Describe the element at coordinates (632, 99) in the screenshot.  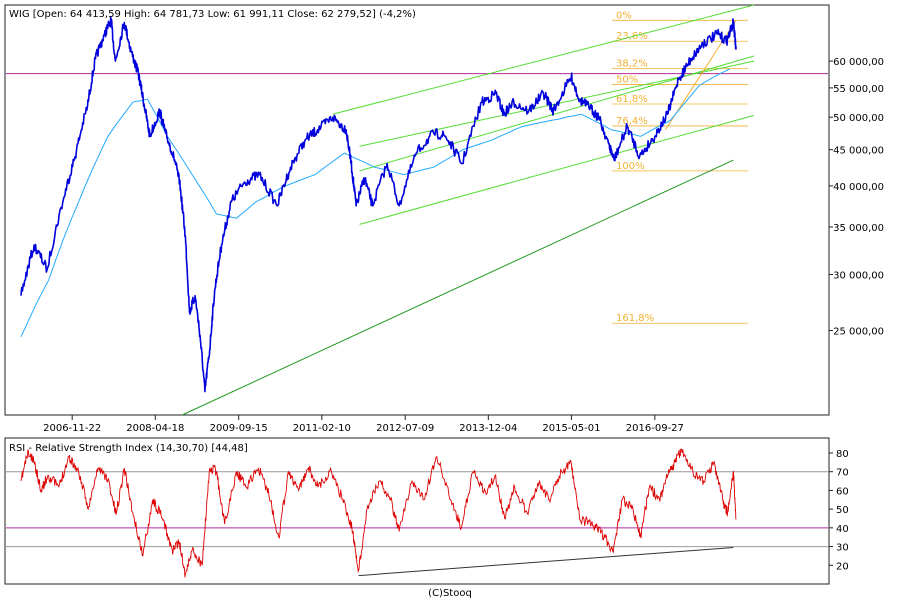
I see `fib-level-label: 61,8%` at that location.